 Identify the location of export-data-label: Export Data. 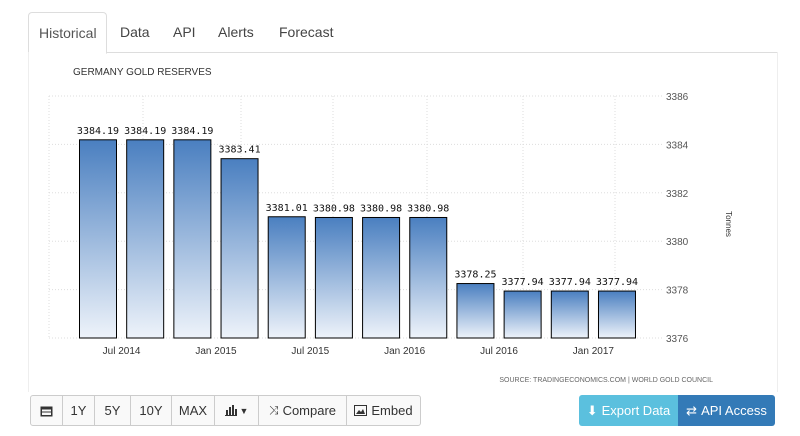
(636, 410).